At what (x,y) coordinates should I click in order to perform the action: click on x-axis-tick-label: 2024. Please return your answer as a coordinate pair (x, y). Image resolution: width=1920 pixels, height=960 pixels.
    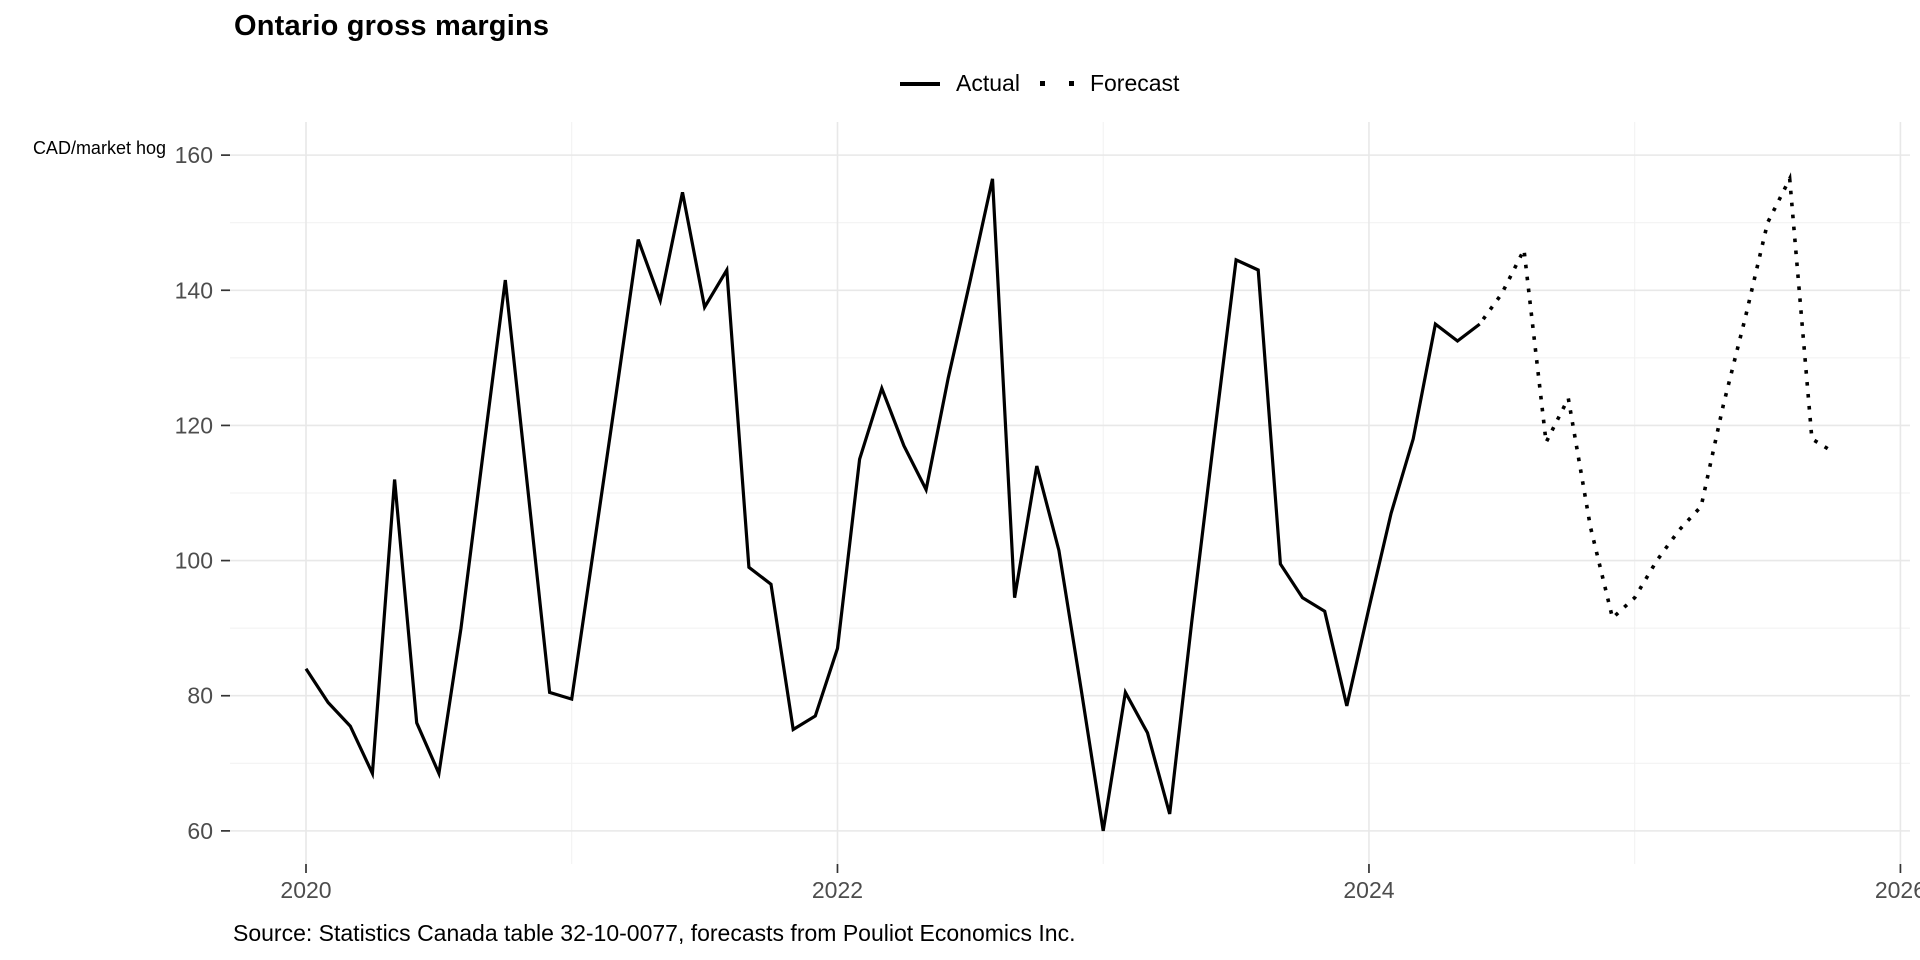
    Looking at the image, I should click on (1368, 890).